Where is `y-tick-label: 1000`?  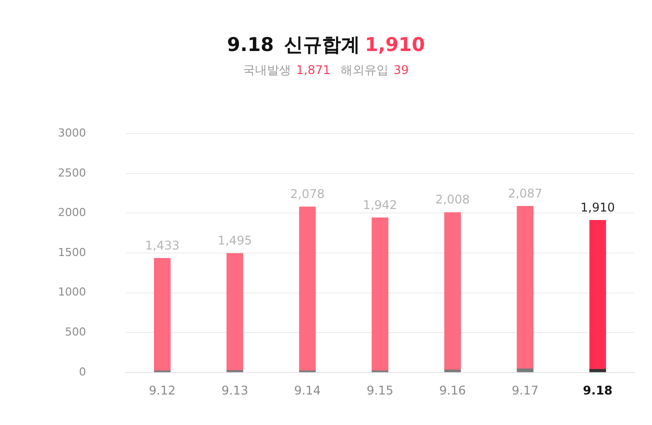 y-tick-label: 1000 is located at coordinates (72, 292).